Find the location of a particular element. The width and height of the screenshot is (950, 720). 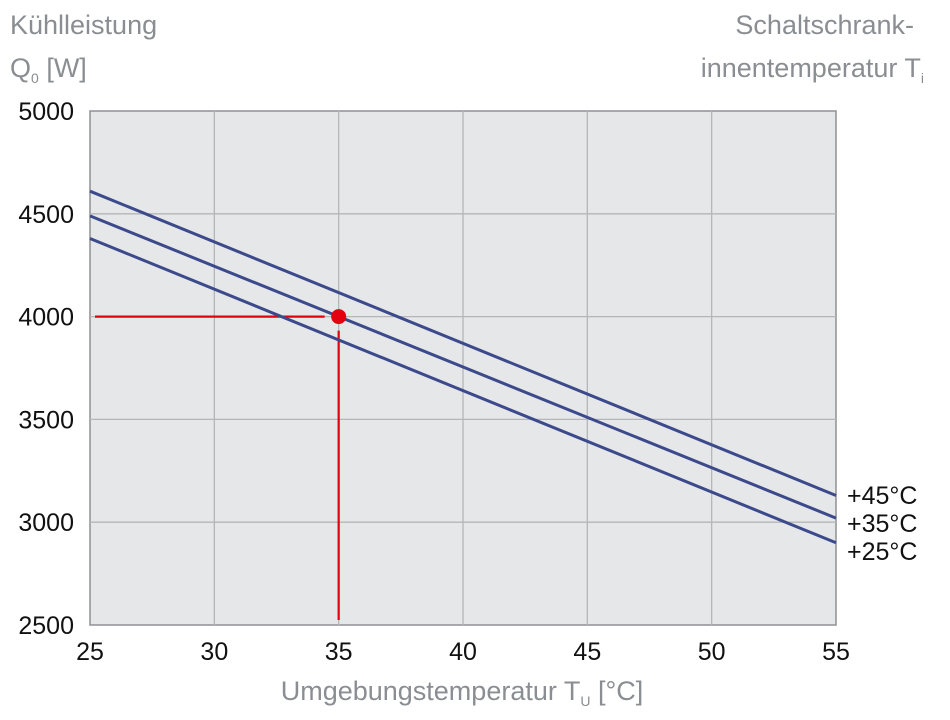

operating-point-guides is located at coordinates (217, 467).